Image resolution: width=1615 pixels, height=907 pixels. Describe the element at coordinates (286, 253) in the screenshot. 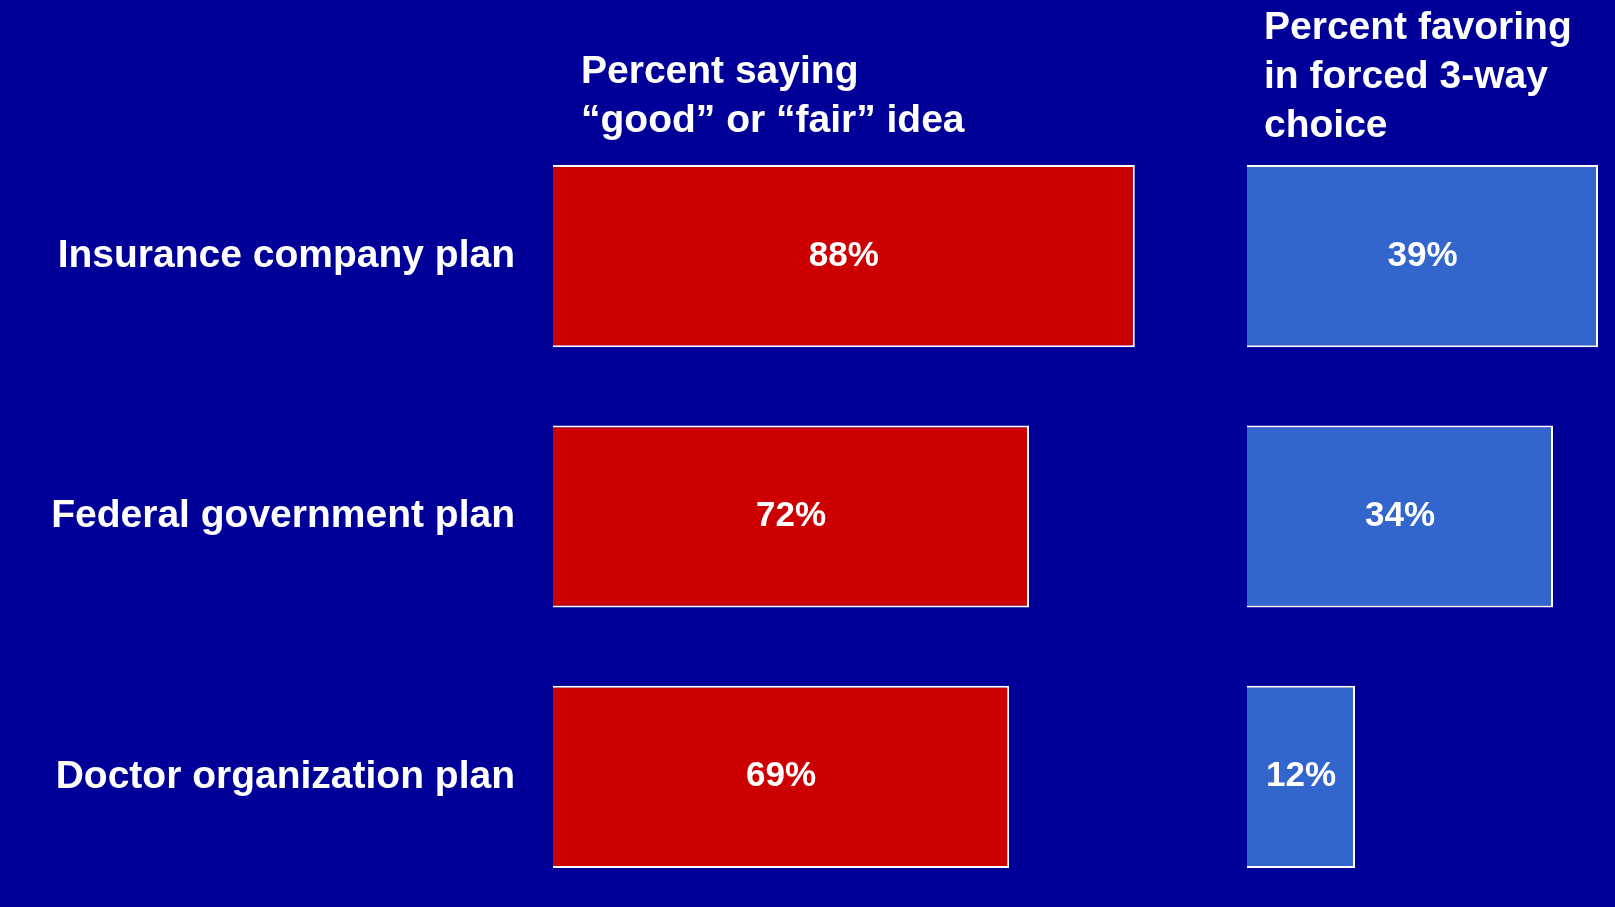

I see `y-tick-label: Insurance company plan` at that location.